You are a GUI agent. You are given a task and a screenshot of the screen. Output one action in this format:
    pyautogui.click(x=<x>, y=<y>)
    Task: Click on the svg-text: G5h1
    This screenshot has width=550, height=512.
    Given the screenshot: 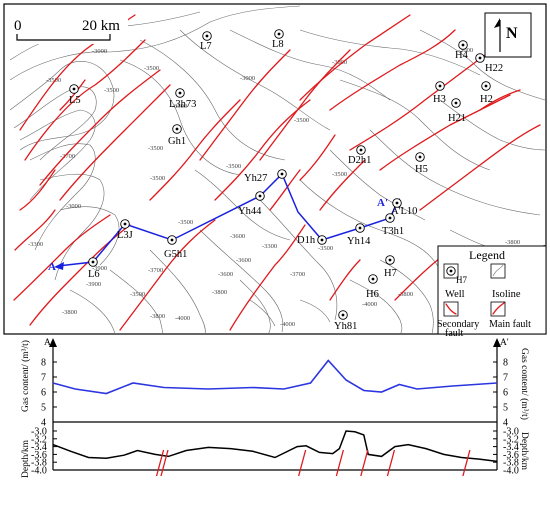 What is the action you would take?
    pyautogui.click(x=175, y=254)
    